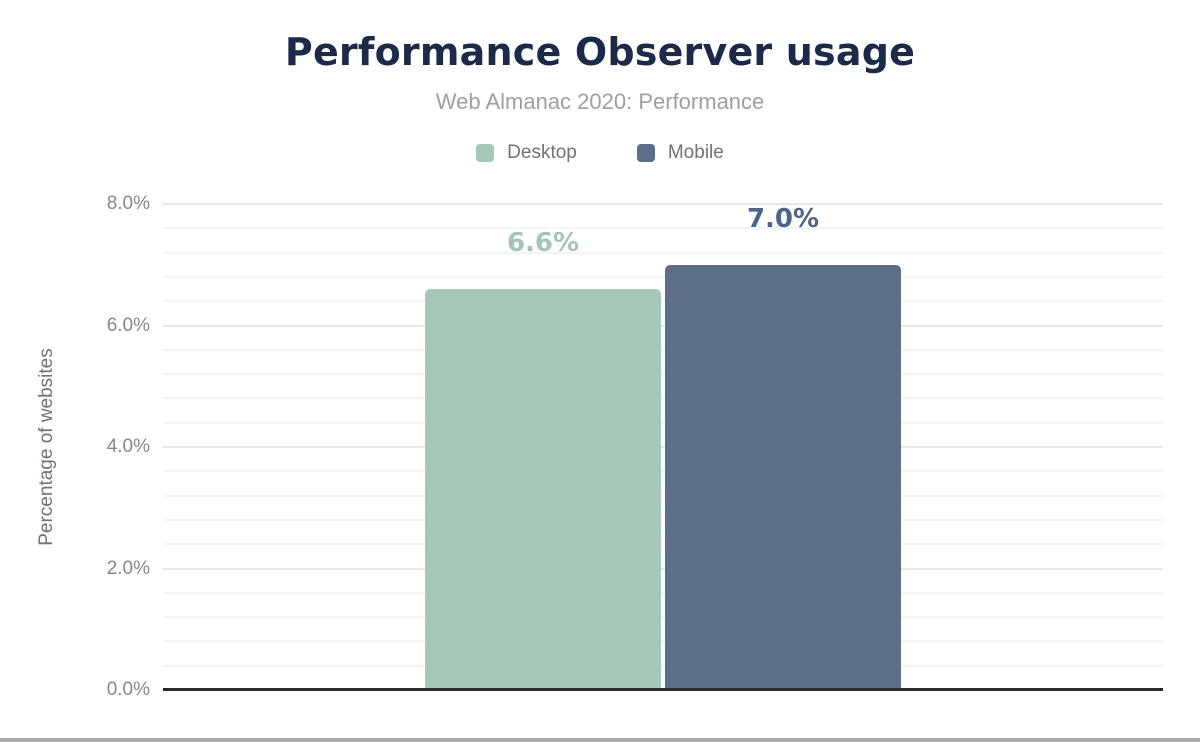  What do you see at coordinates (600, 101) in the screenshot?
I see `chart-subtitle: Web Almanac 2020: Performance` at bounding box center [600, 101].